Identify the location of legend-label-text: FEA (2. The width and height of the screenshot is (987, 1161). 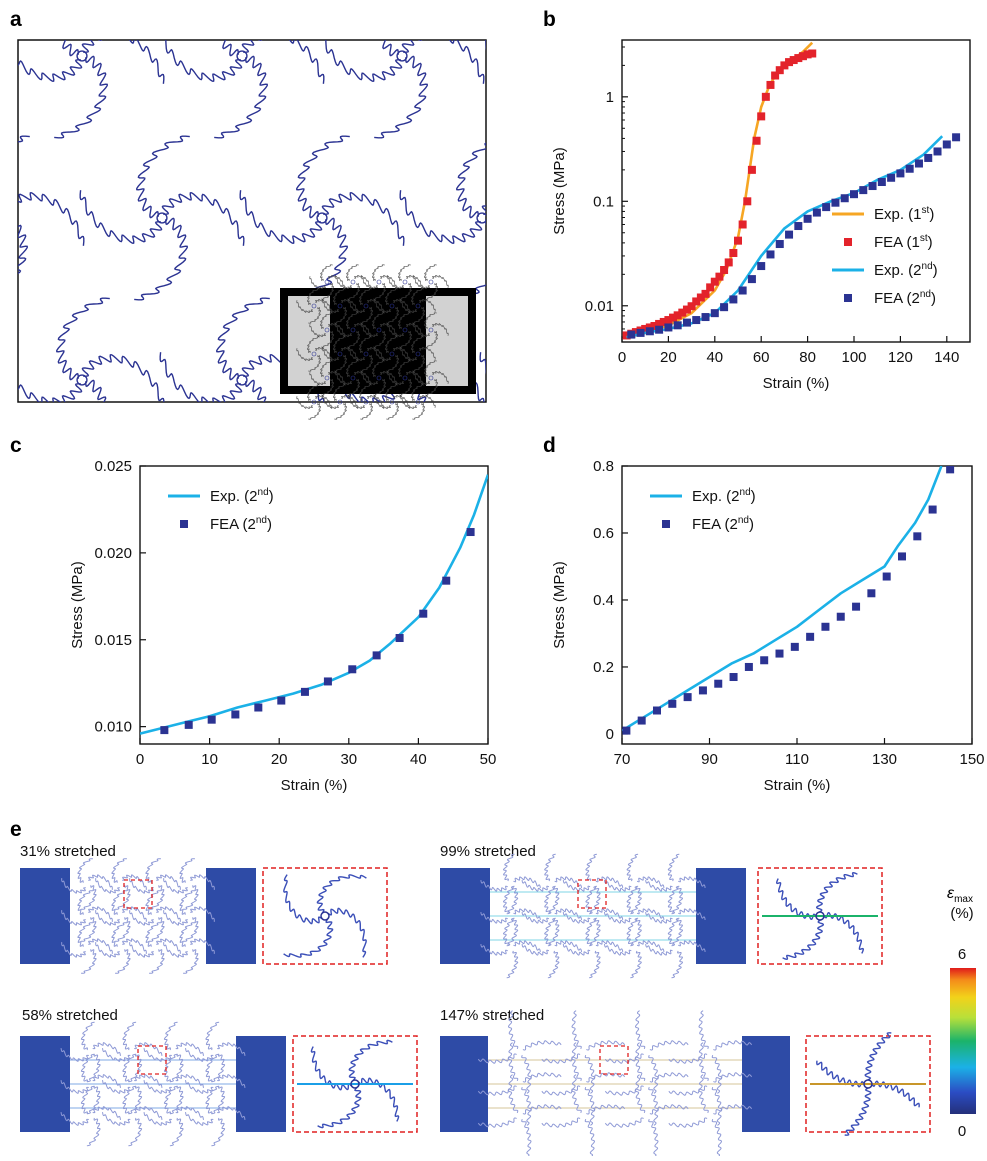
(233, 524).